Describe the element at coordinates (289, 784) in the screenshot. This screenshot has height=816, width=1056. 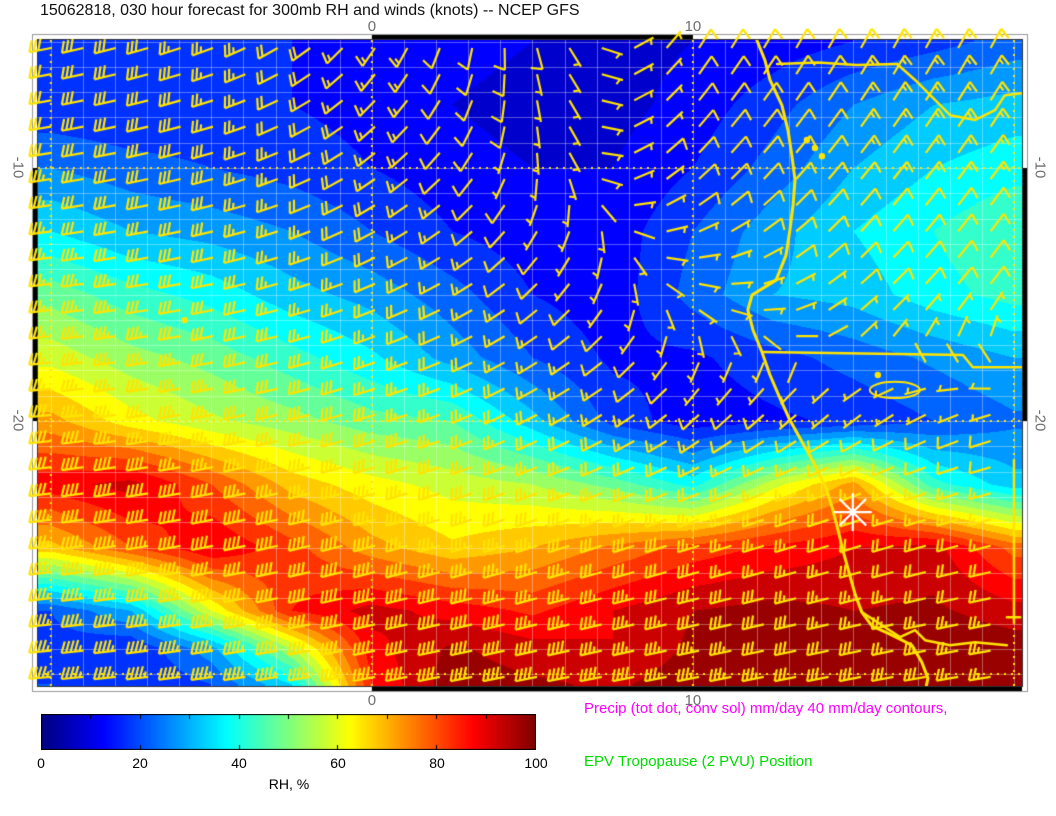
I see `colorbar-label: RH, %` at that location.